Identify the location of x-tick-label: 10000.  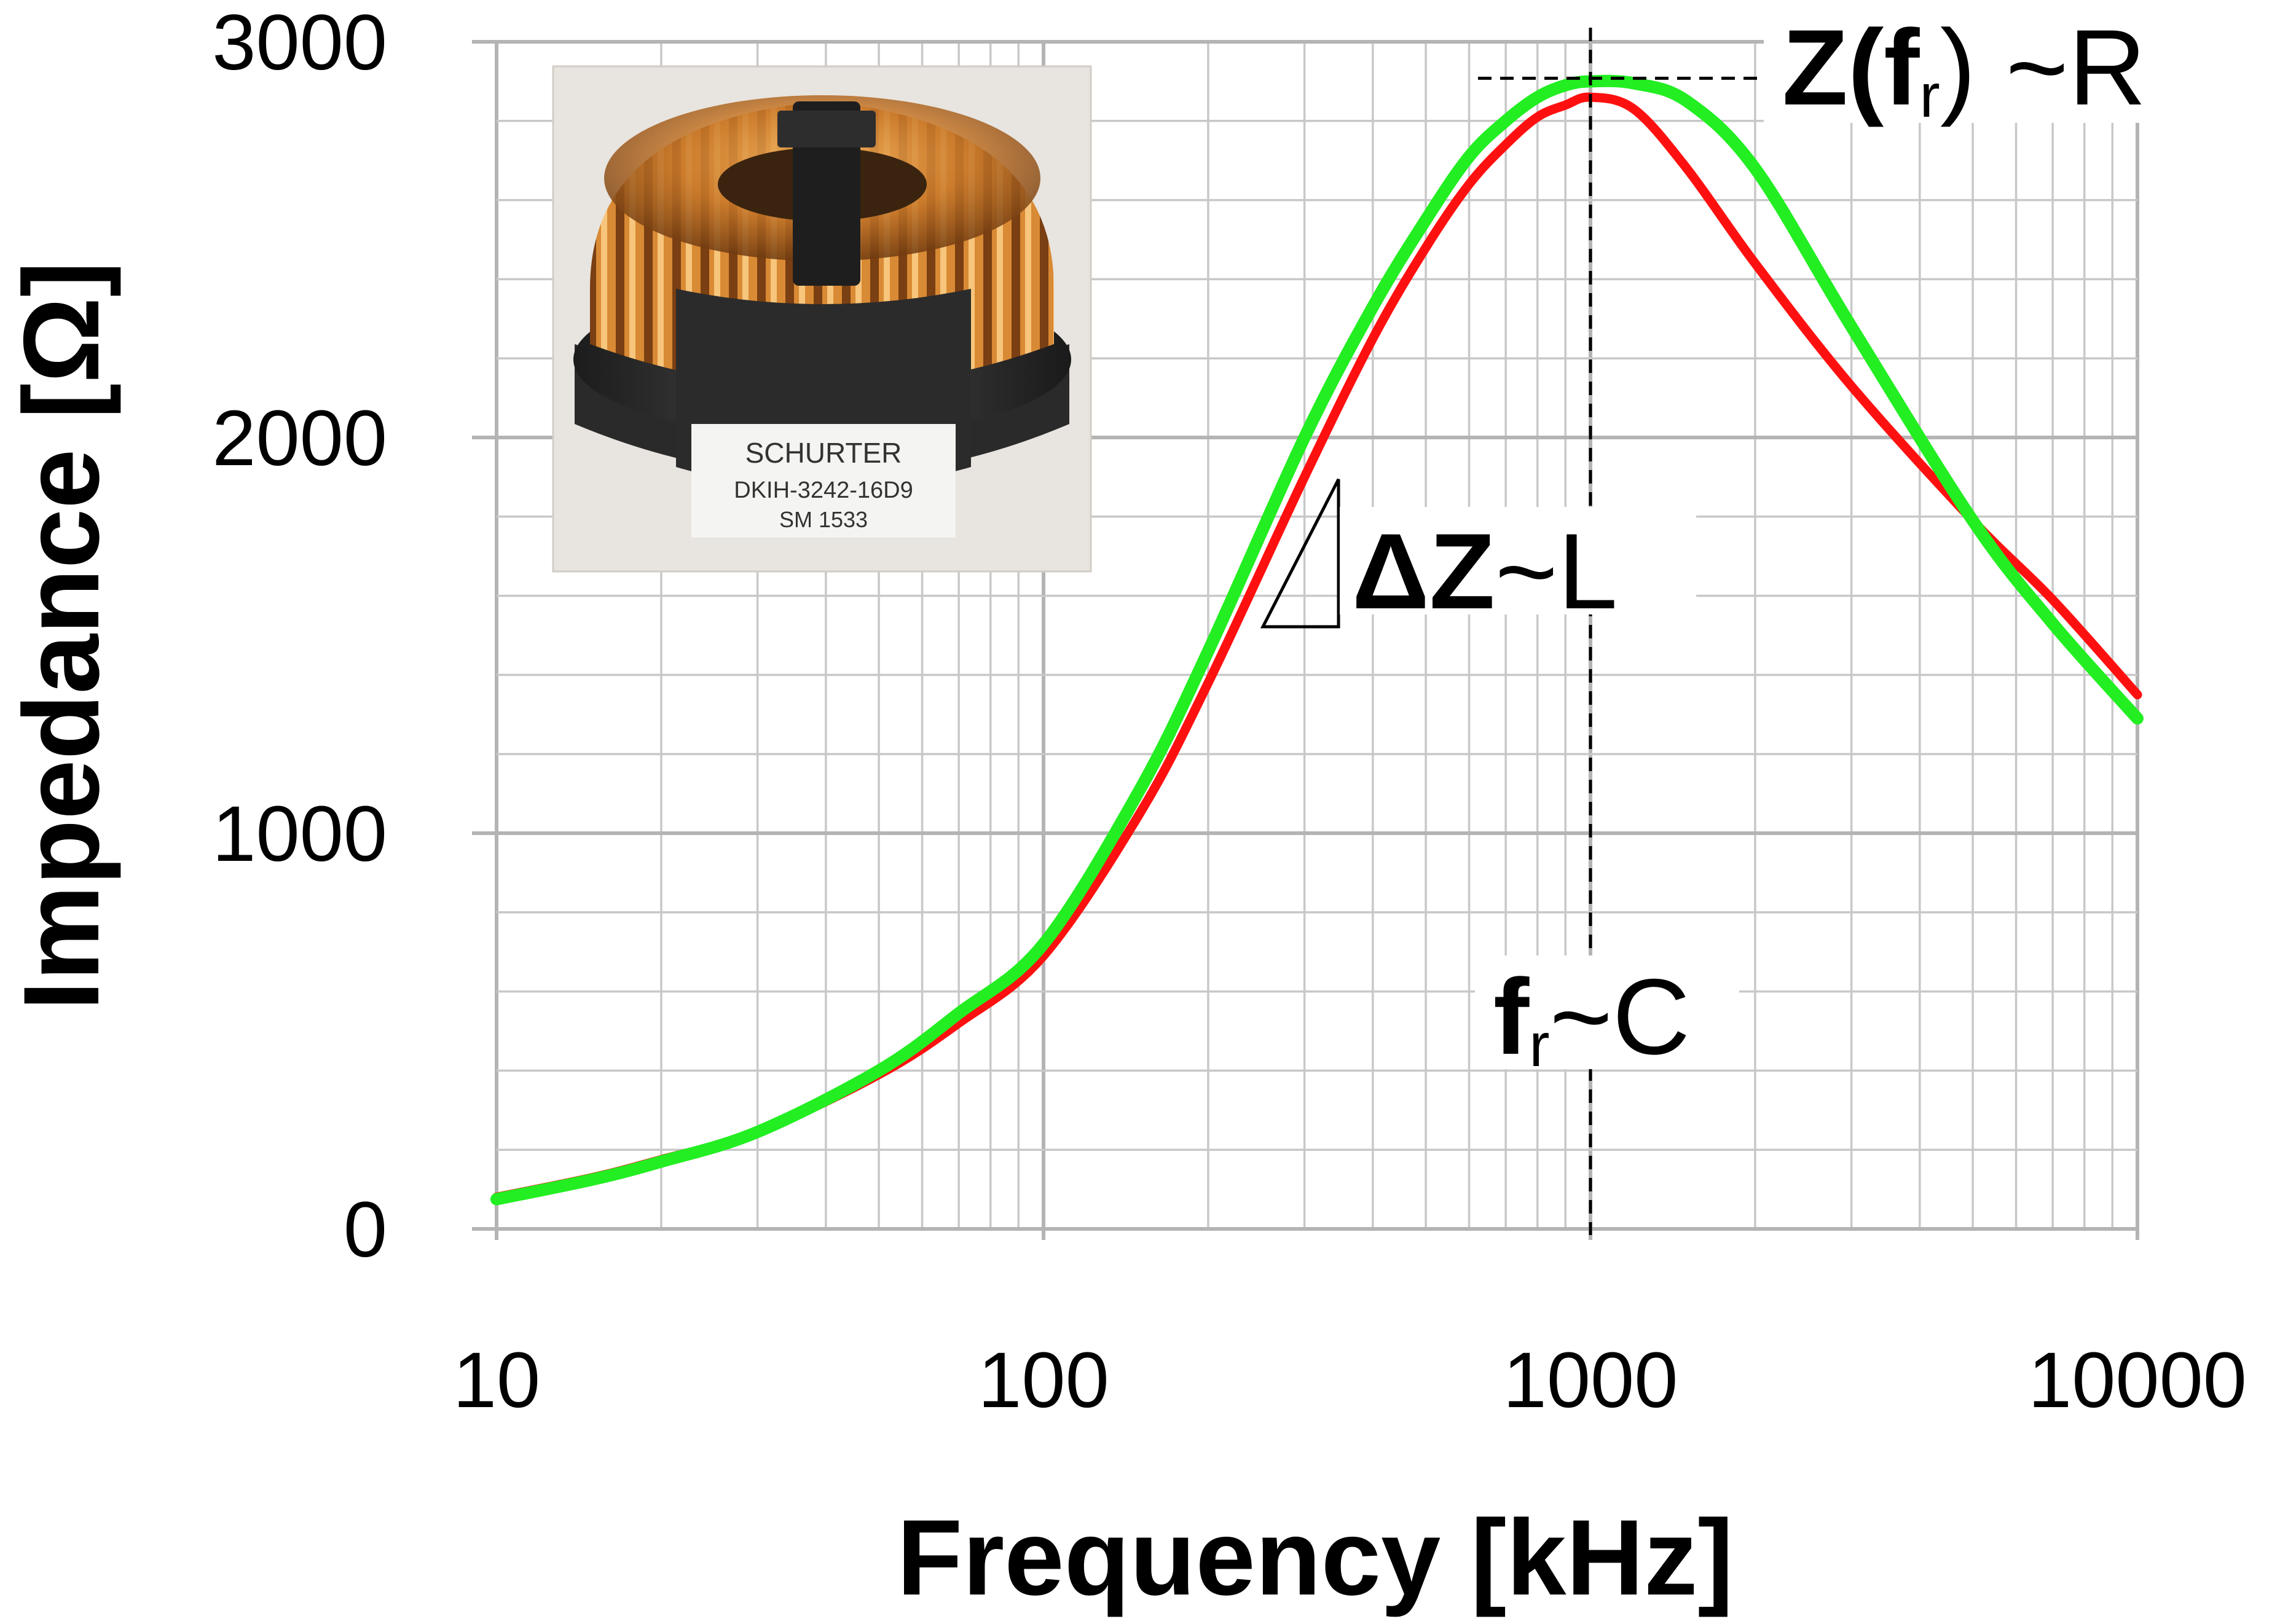
(2137, 1380).